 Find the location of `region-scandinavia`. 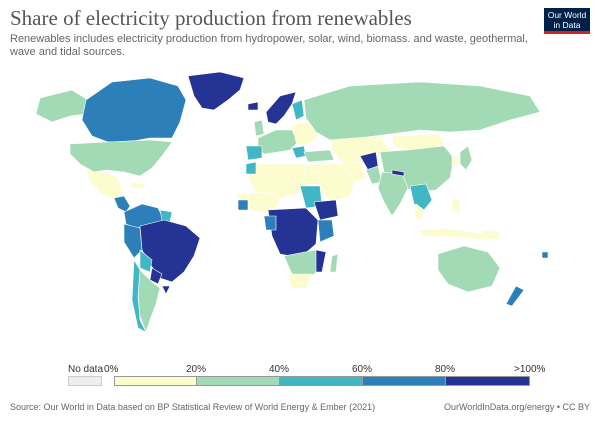

region-scandinavia is located at coordinates (281, 108).